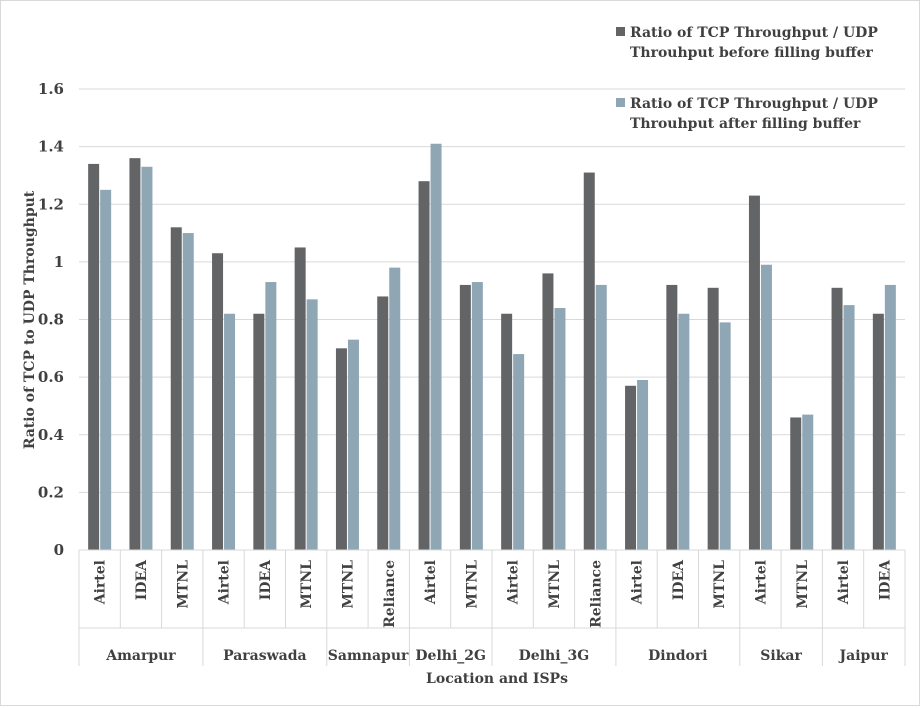 This screenshot has height=708, width=922. I want to click on y-tick-label: 0.8, so click(51, 320).